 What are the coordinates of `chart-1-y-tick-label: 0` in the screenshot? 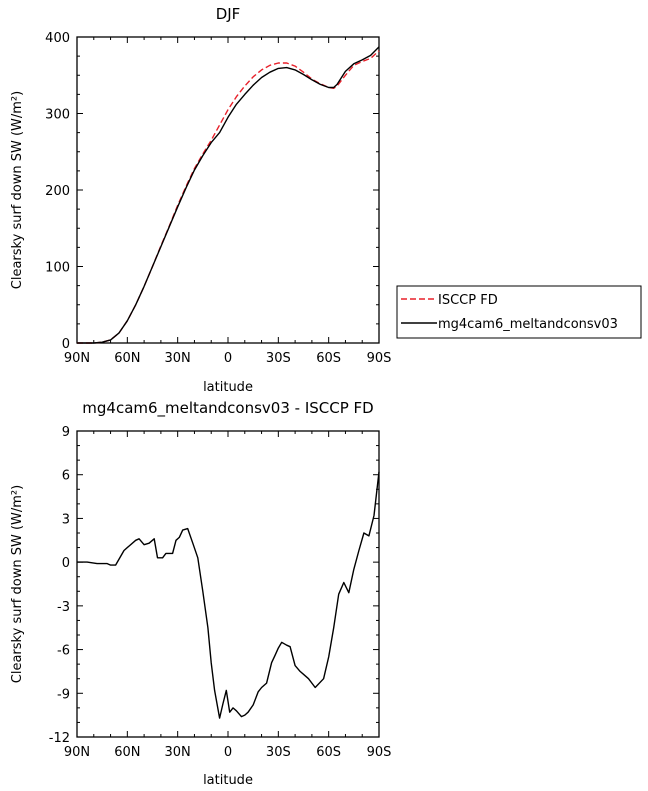 It's located at (66, 563).